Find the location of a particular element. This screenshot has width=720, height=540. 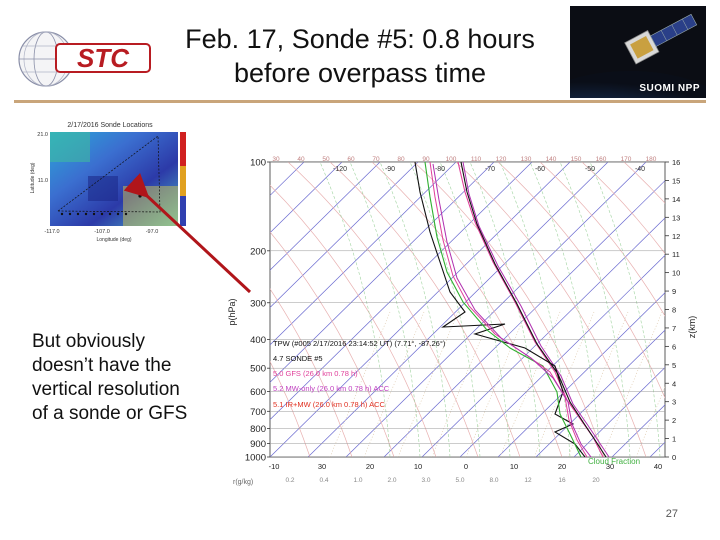

stc-logo: STC is located at coordinates (84, 59).